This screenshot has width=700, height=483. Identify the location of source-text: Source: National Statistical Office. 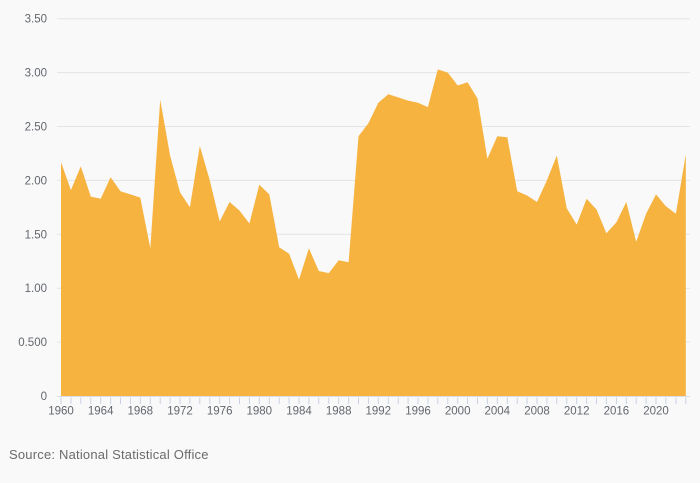
(109, 454).